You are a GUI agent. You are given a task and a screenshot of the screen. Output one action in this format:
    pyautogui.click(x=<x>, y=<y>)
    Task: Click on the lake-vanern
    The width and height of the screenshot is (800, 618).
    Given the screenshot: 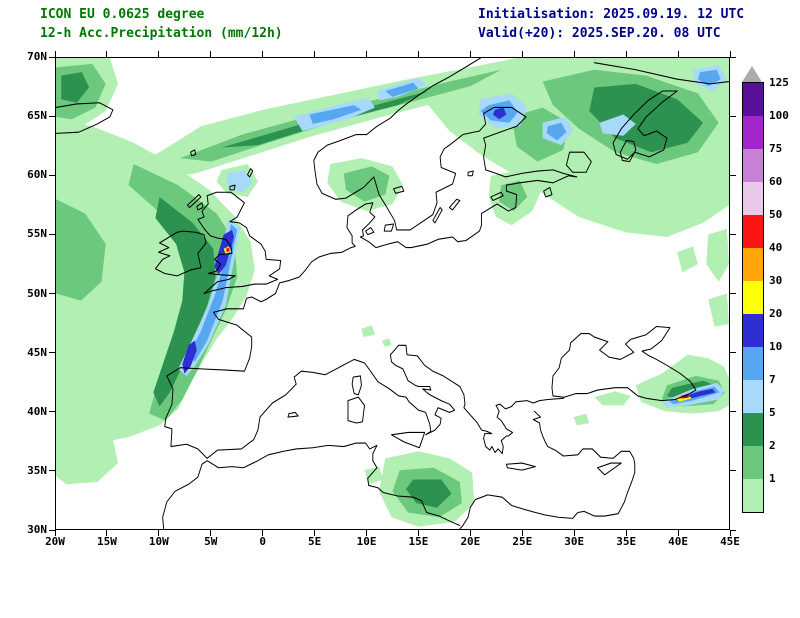 What is the action you would take?
    pyautogui.click(x=399, y=189)
    